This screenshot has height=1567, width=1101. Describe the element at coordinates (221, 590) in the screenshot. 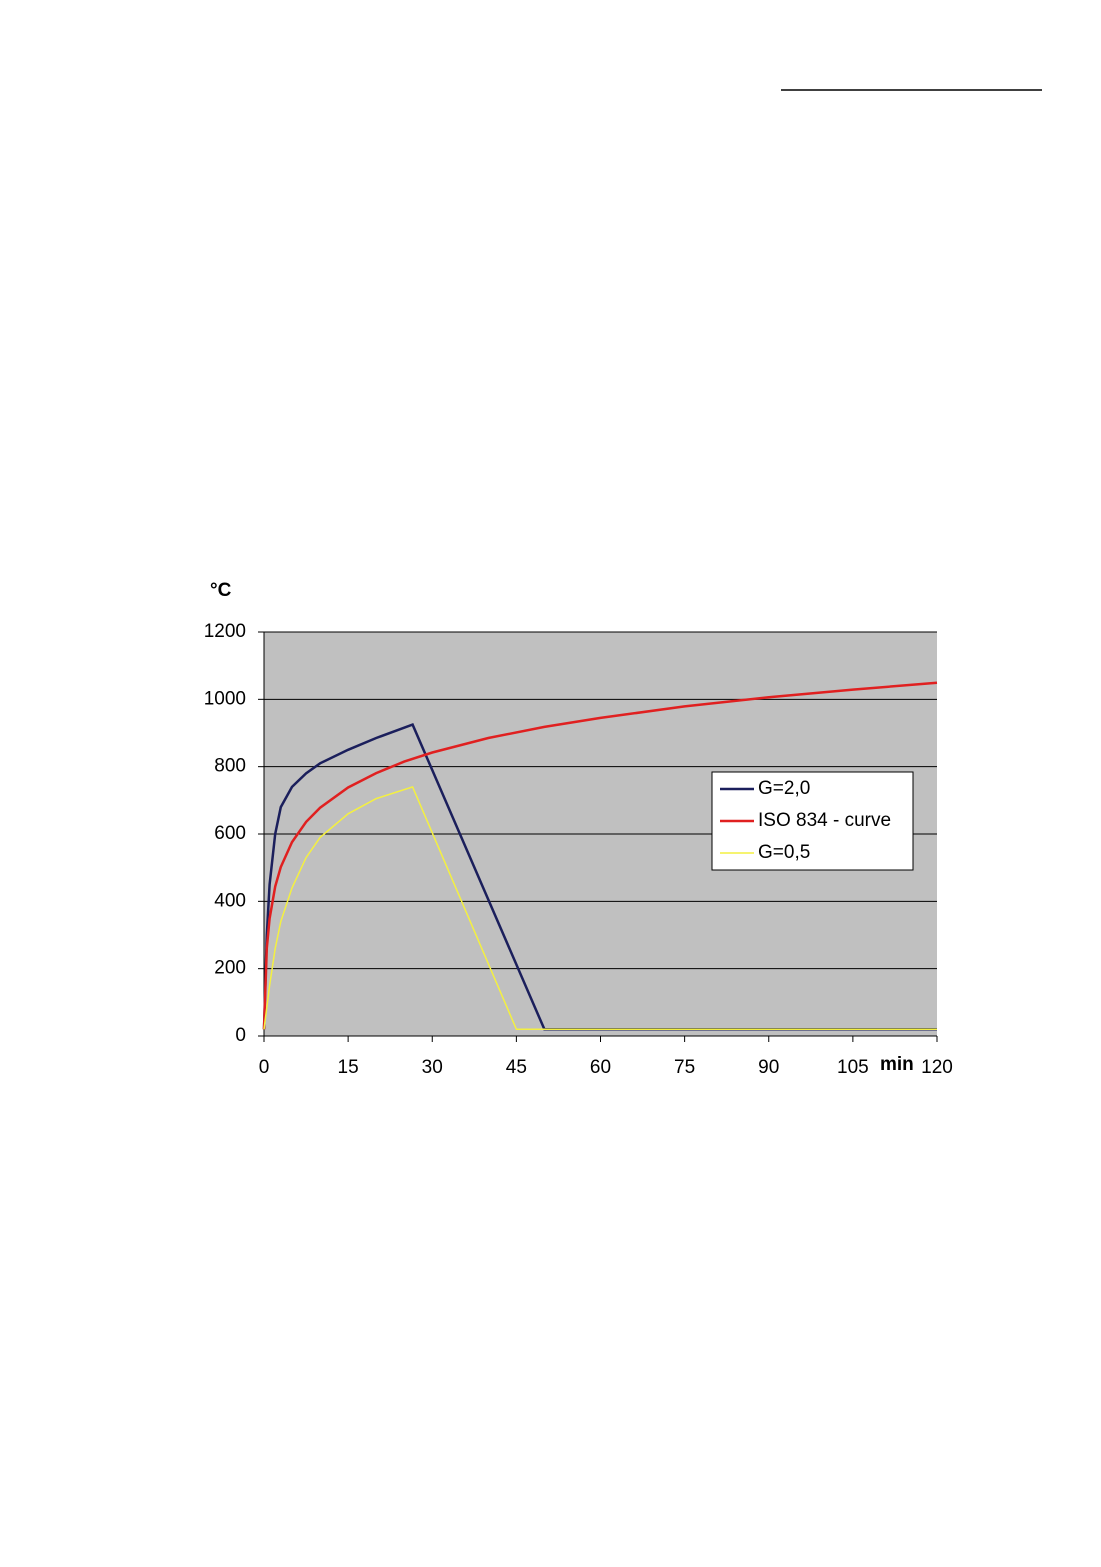

I see `y-axis-label: °C` at that location.